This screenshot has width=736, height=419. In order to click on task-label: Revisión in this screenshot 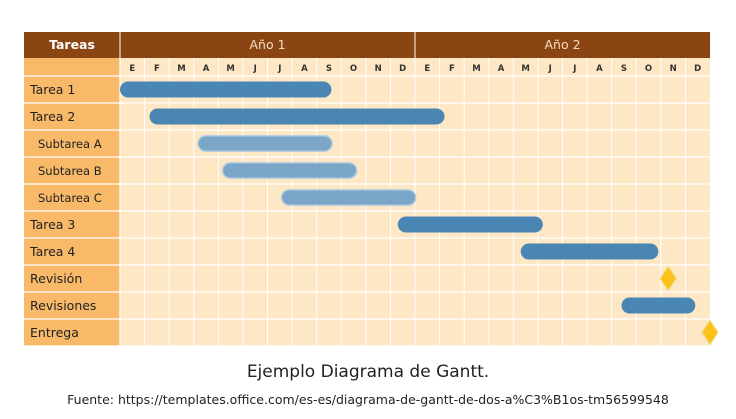, I will do `click(56, 278)`.